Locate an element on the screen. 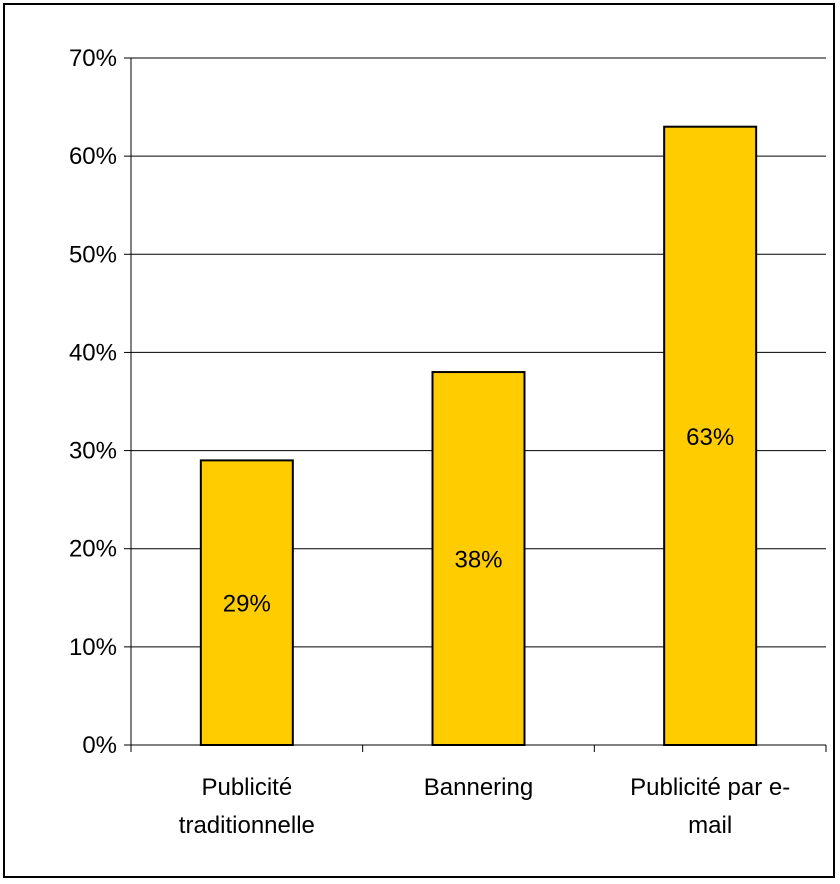 This screenshot has height=884, width=840. y-tick-label-5: 50% is located at coordinates (93, 254).